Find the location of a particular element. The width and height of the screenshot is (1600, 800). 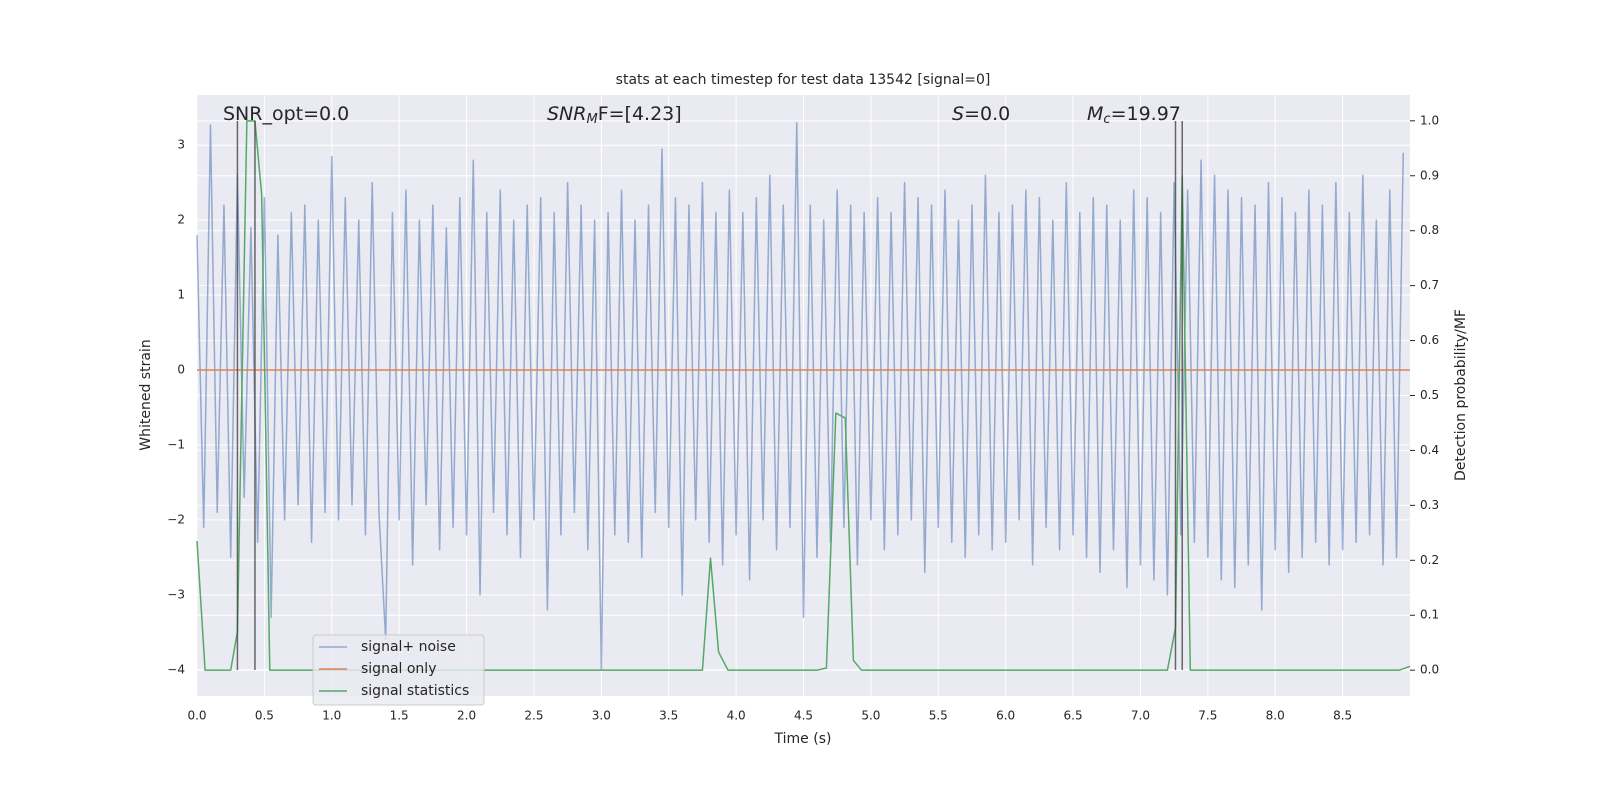

x-tick-label: 0.0 is located at coordinates (196, 716).